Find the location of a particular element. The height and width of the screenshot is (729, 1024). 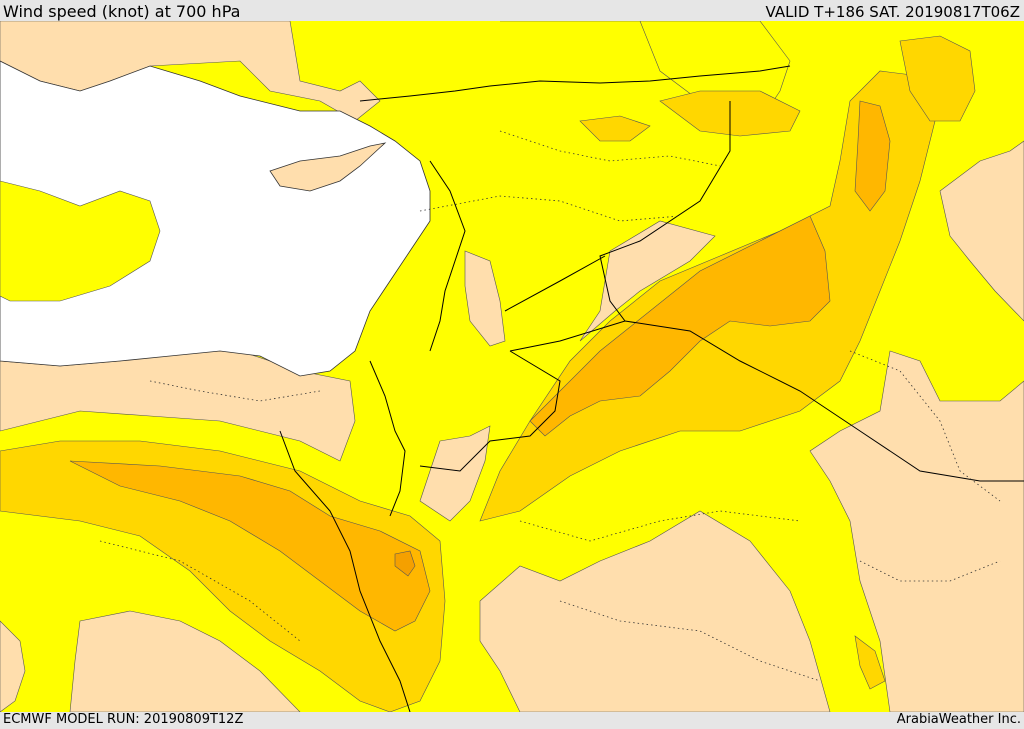

zone-jordan-valley is located at coordinates (485, 298).